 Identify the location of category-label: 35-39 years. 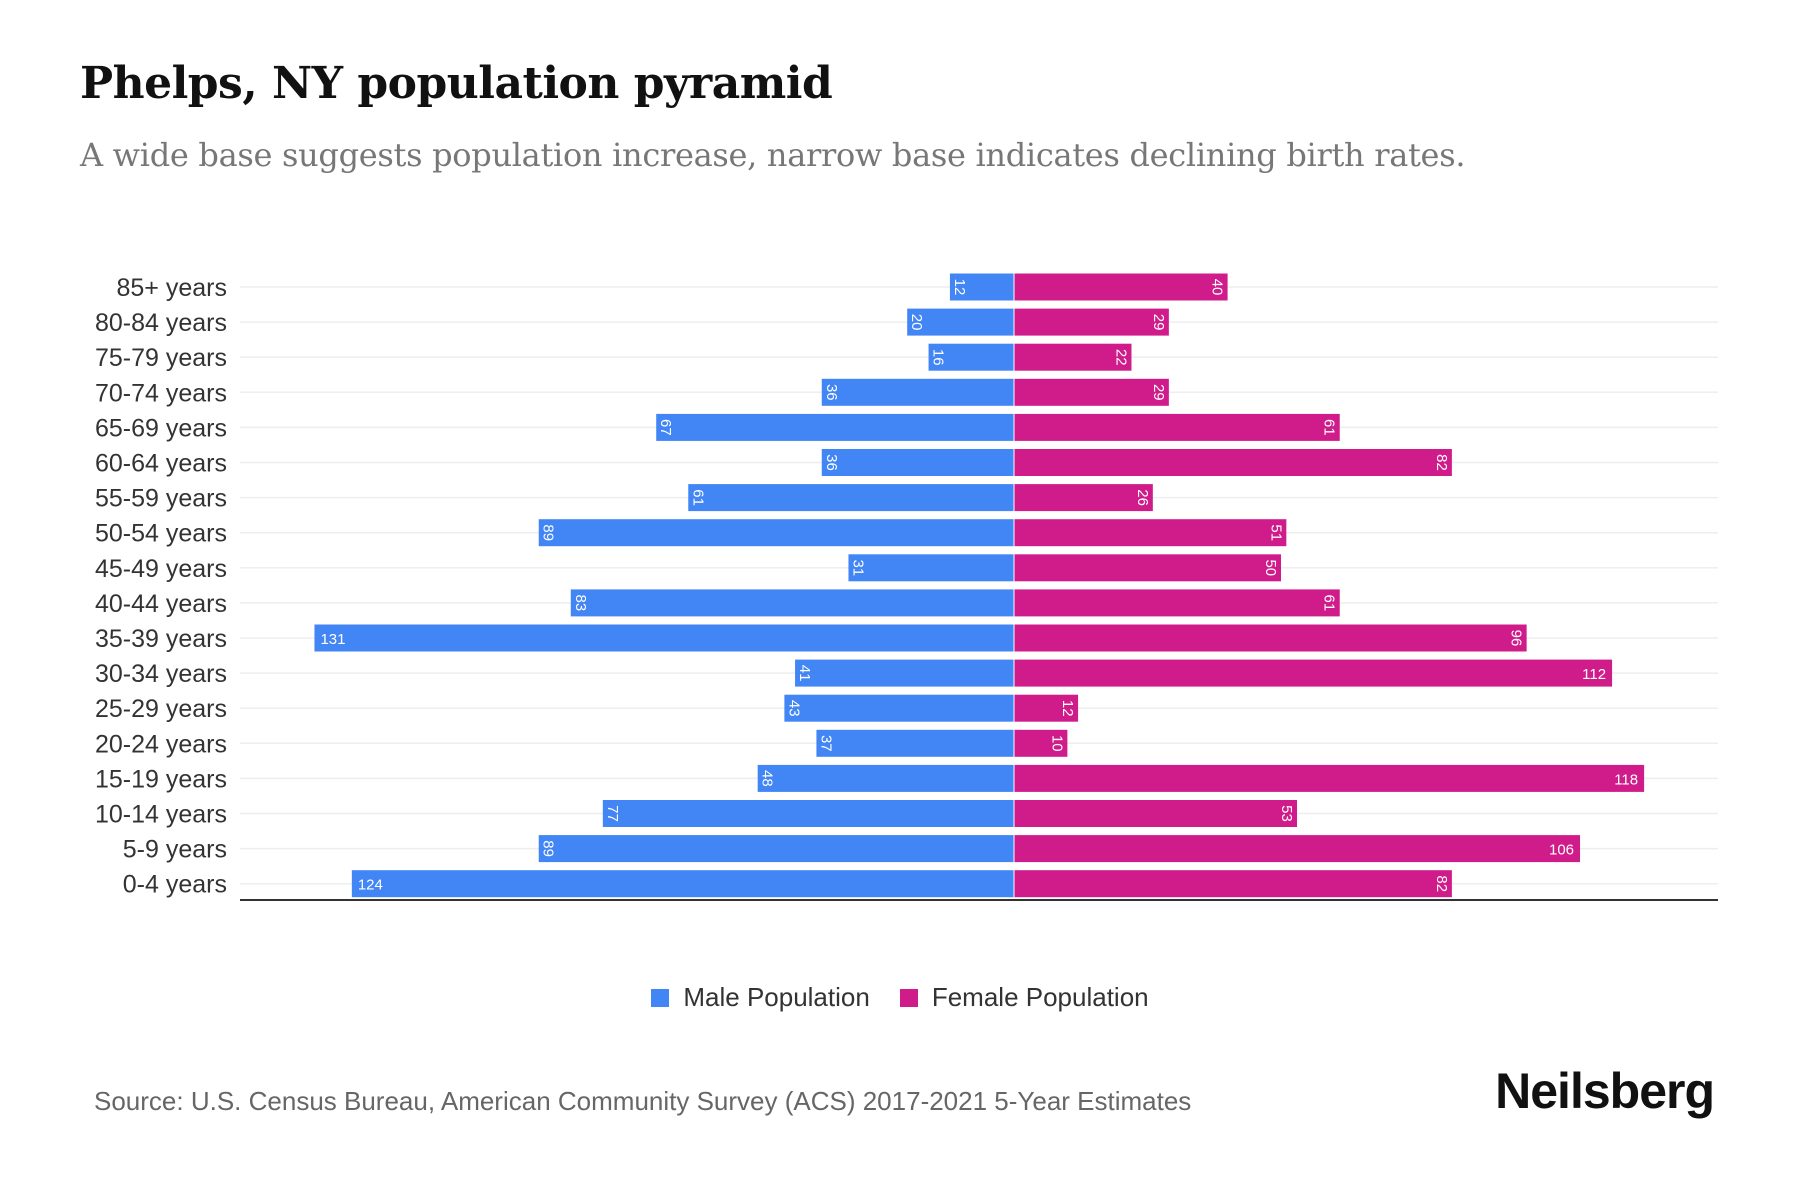
(161, 639).